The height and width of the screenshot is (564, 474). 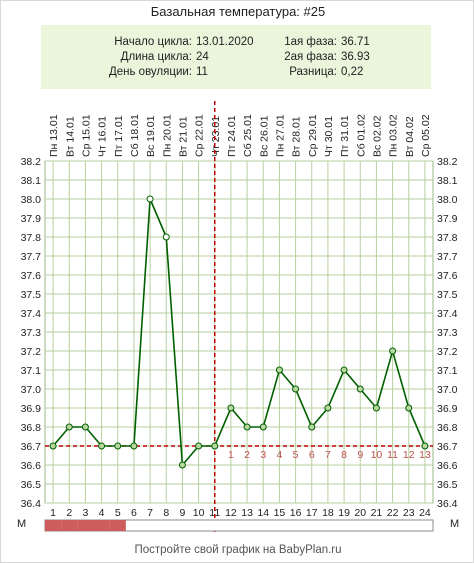 What do you see at coordinates (313, 135) in the screenshot?
I see `date-label: Ср 29.01` at bounding box center [313, 135].